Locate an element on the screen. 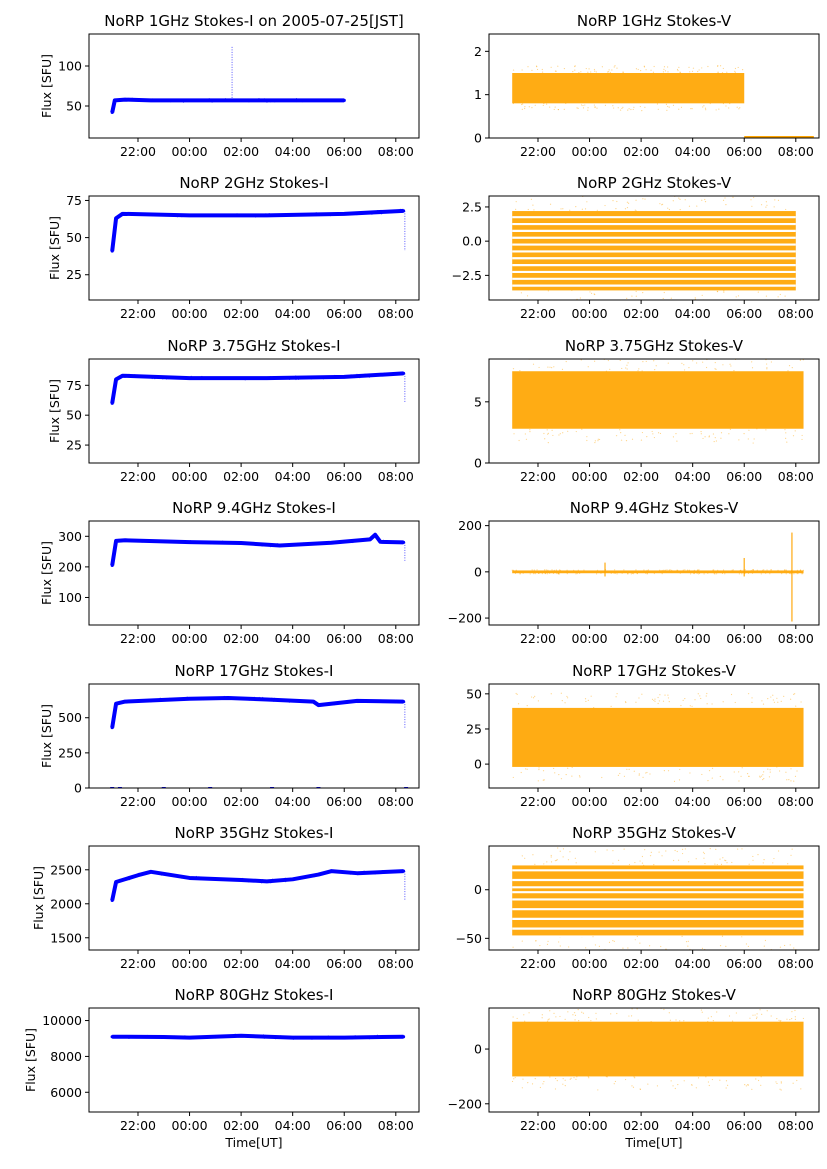  y-tick-label: 250 is located at coordinates (70, 752).